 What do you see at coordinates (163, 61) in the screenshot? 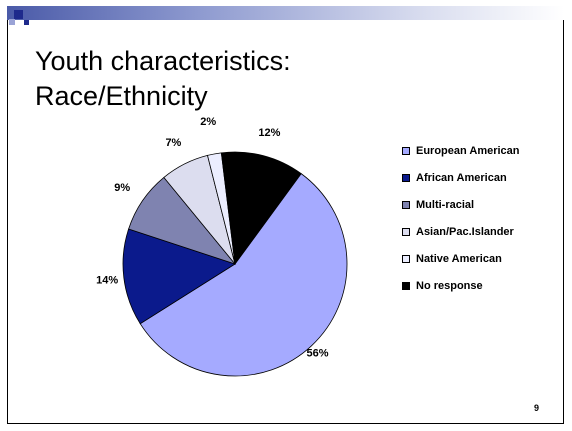
I see `title-line-1: Youth characteristics:` at bounding box center [163, 61].